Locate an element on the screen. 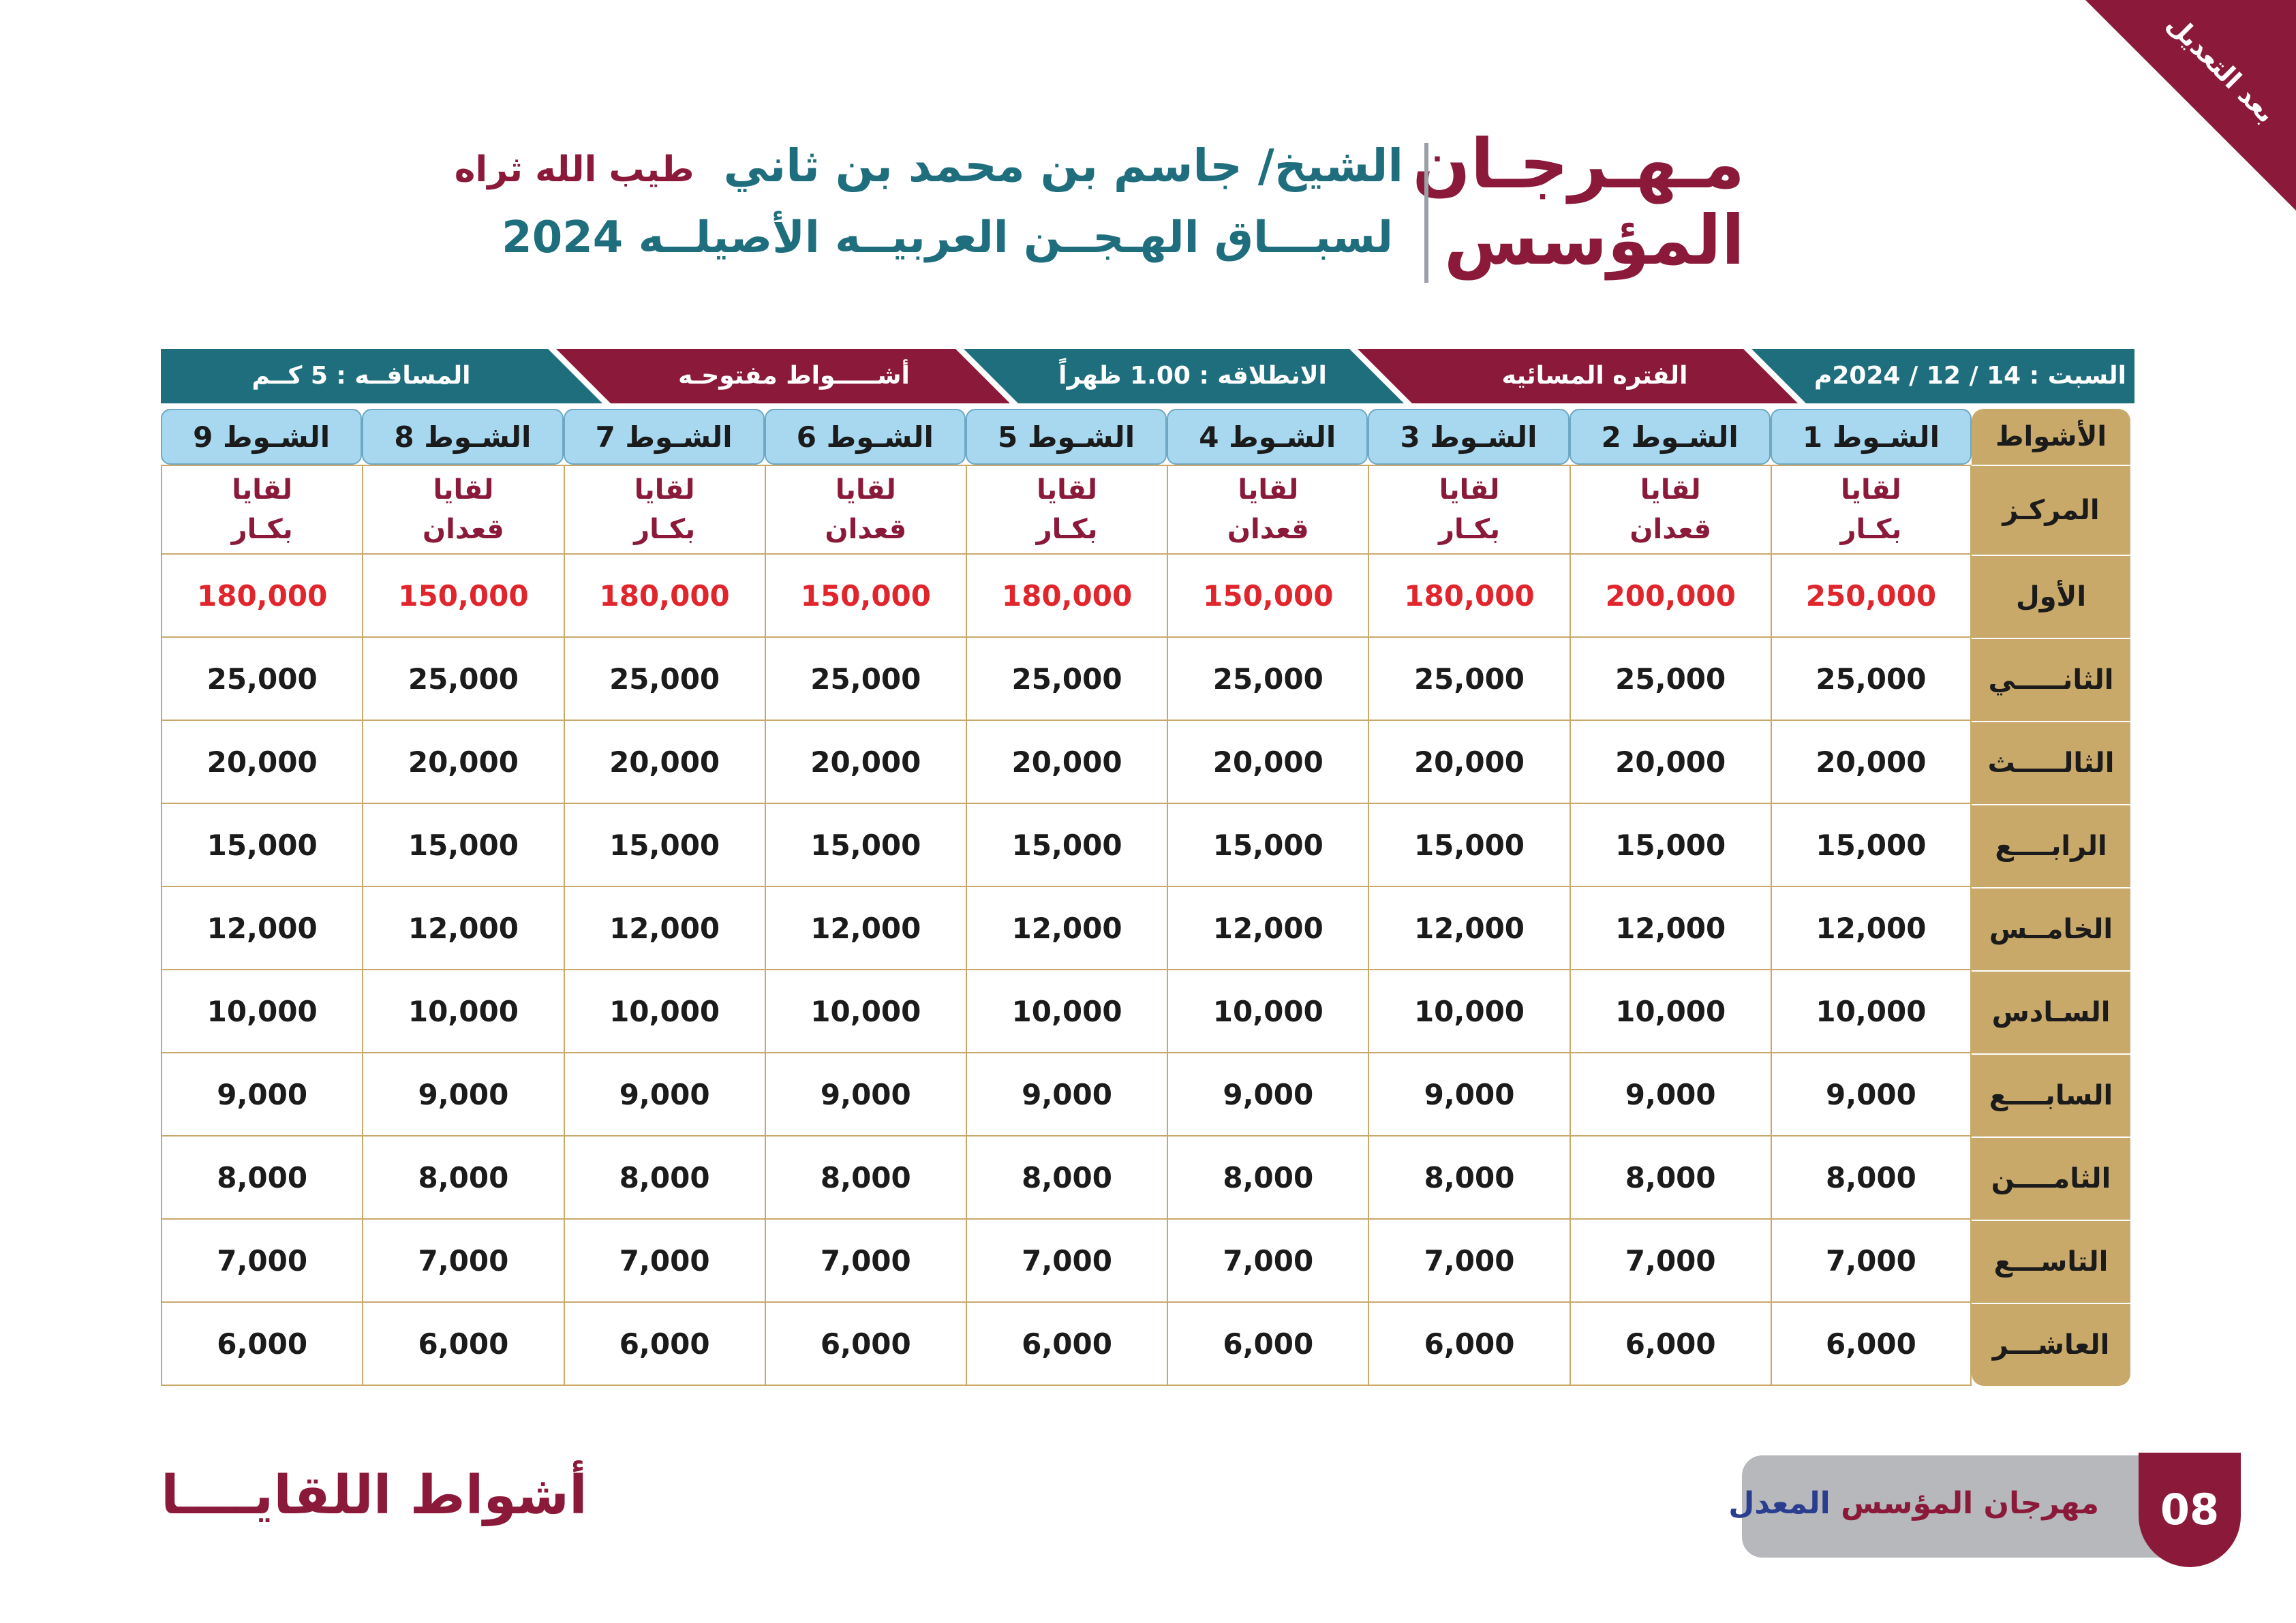 The height and width of the screenshot is (1623, 2296). festival-title-line1: مـهـرجـان is located at coordinates (1578, 164).